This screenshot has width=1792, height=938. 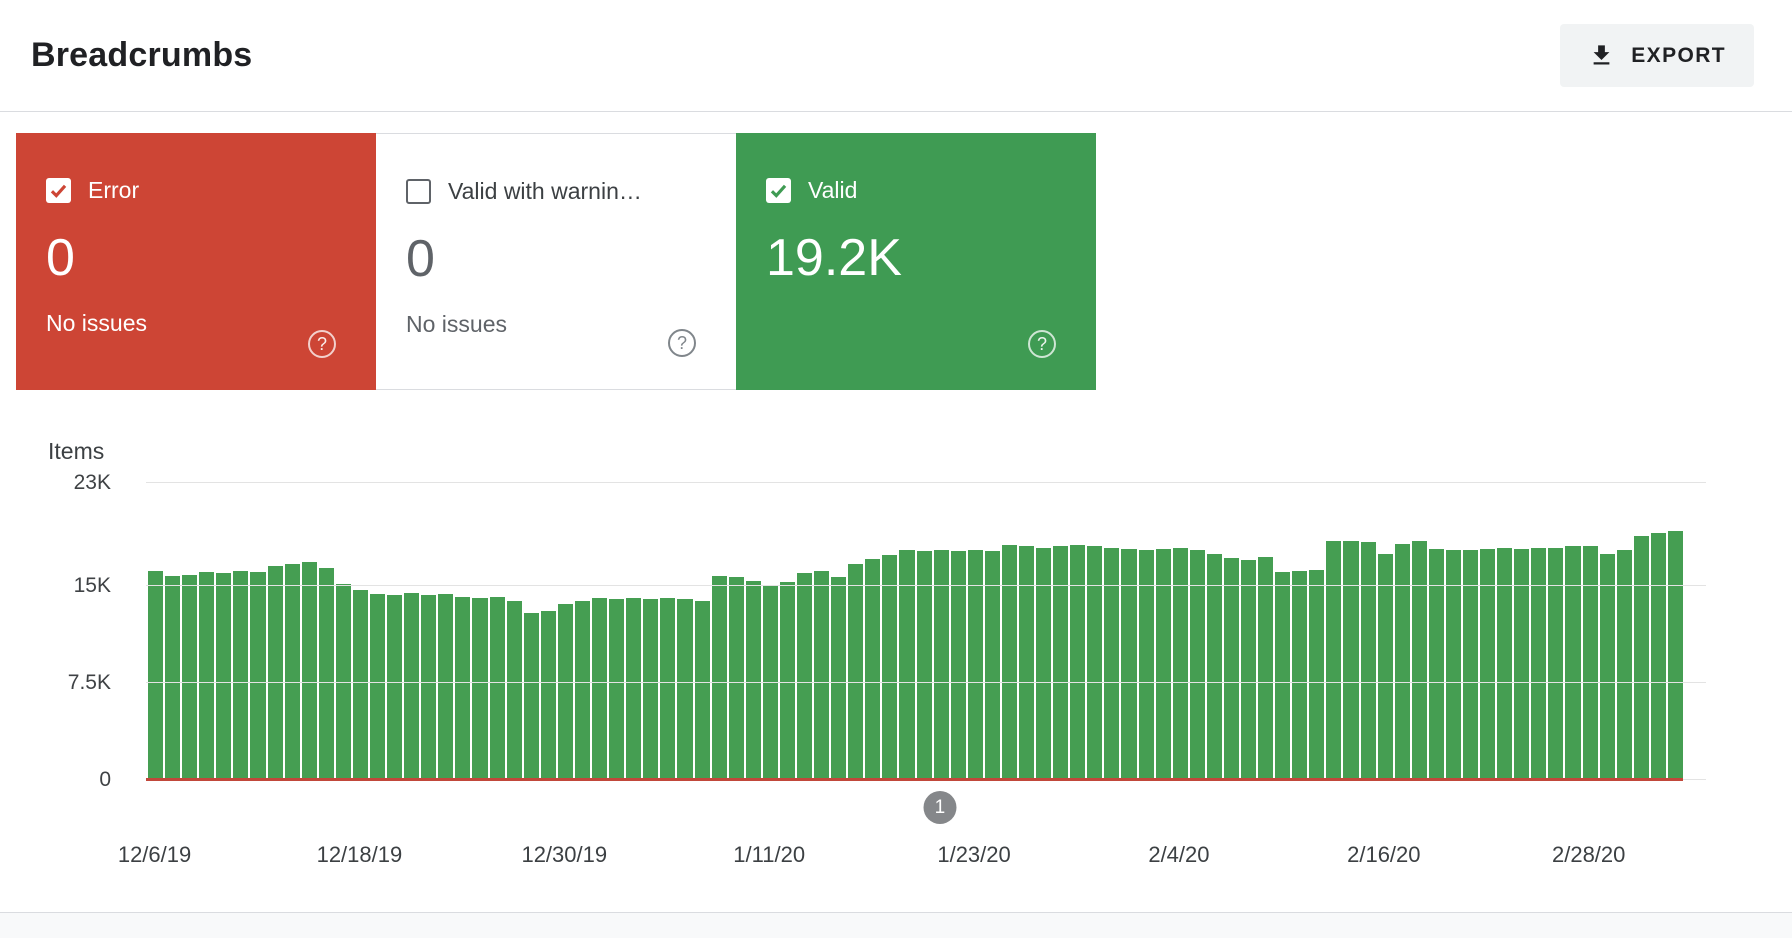 I want to click on valid-with-warnings-card: Valid with warnin… 0 No issues ?, so click(x=556, y=261).